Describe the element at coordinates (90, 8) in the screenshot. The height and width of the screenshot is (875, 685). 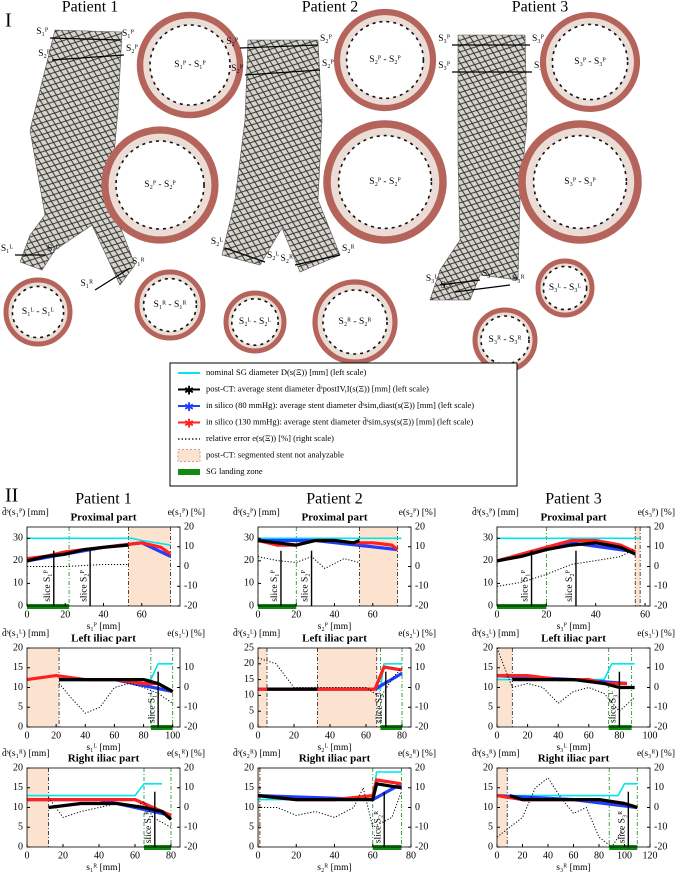
I see `patient-title: Patient 1` at that location.